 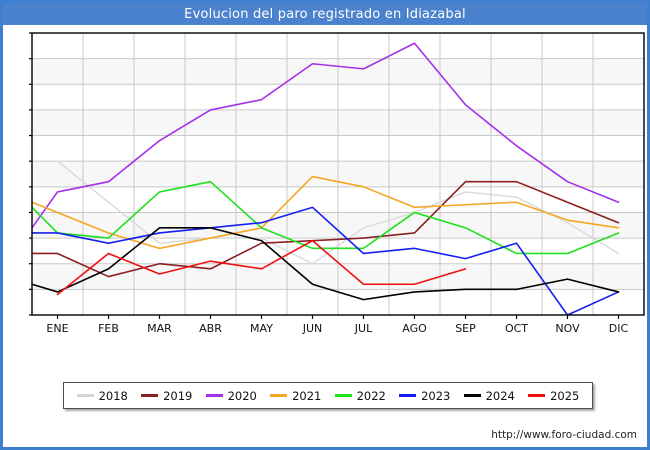 I want to click on series-line-2025, so click(x=261, y=267).